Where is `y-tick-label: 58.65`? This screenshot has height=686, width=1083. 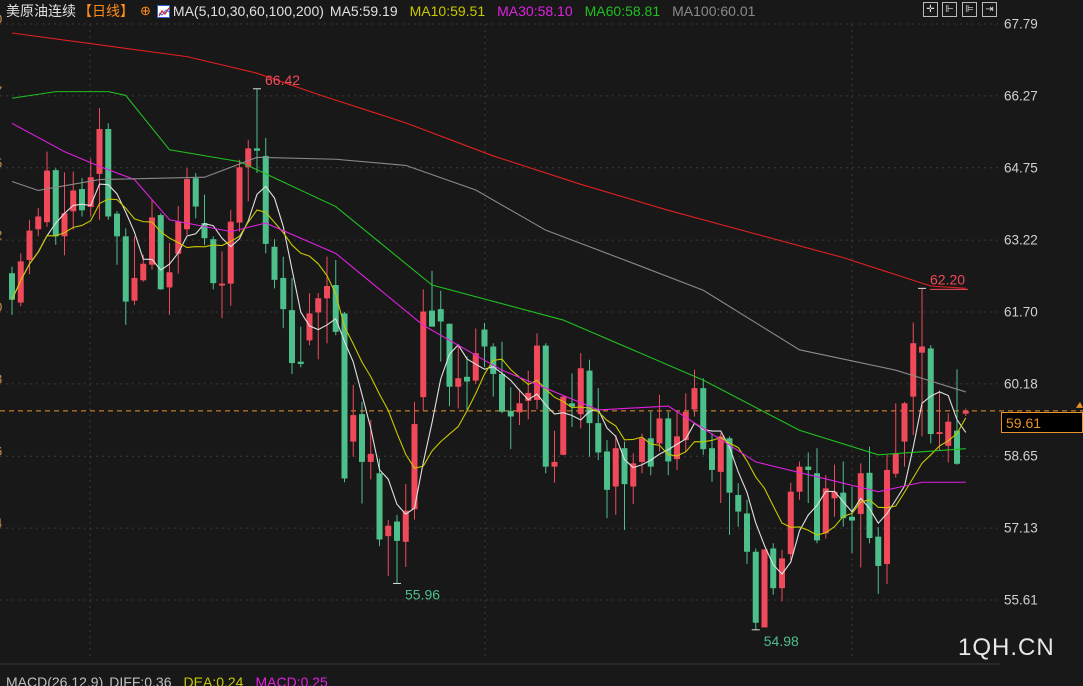
y-tick-label: 58.65 is located at coordinates (1021, 456).